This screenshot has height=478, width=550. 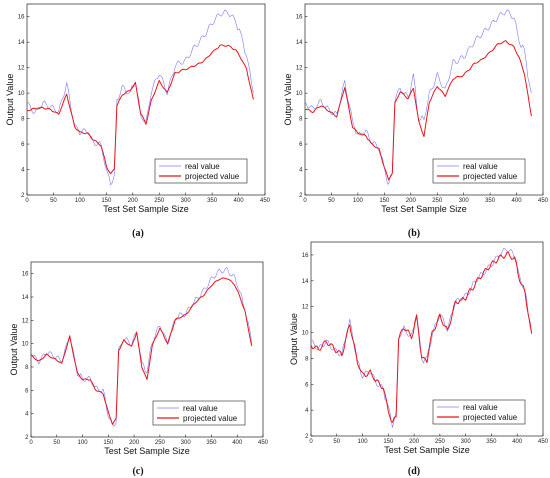 I want to click on panel-caption: (a), so click(x=138, y=233).